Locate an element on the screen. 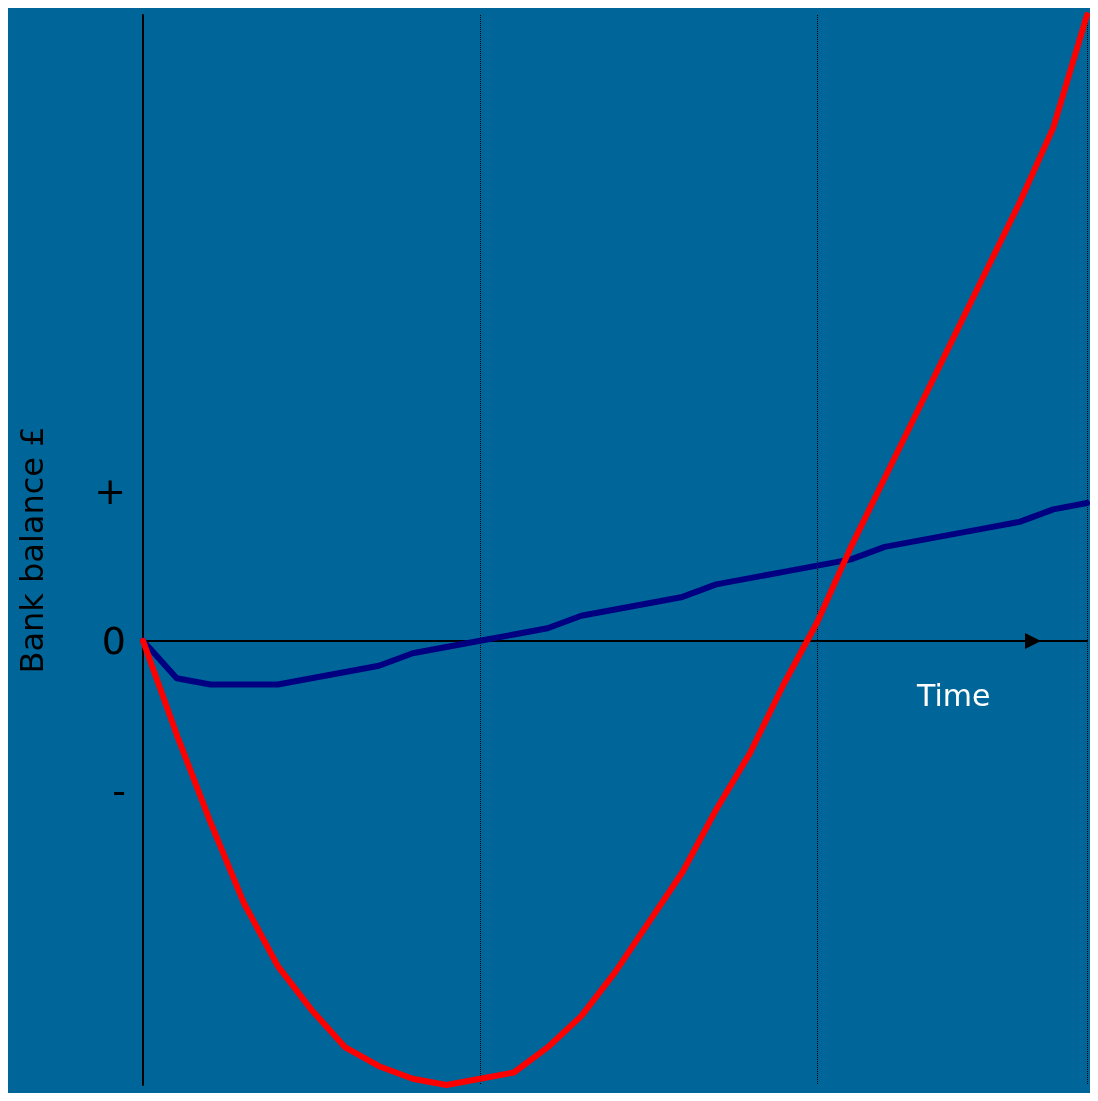 The height and width of the screenshot is (1101, 1098). text: 0 is located at coordinates (113, 640).